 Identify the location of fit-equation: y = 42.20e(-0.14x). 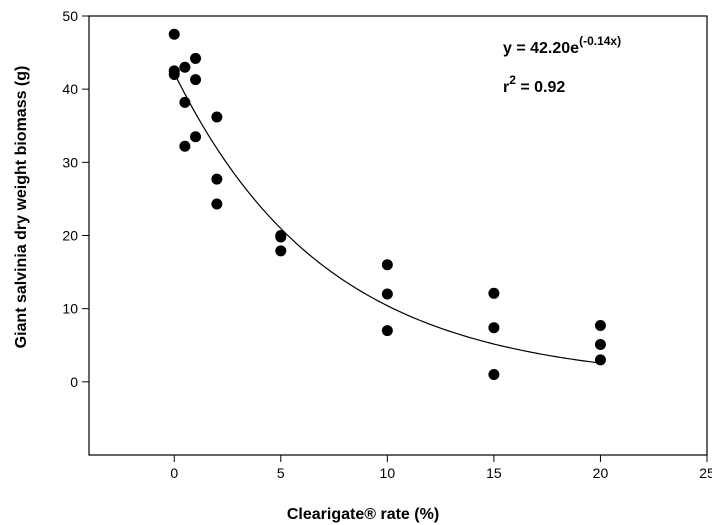
(562, 45).